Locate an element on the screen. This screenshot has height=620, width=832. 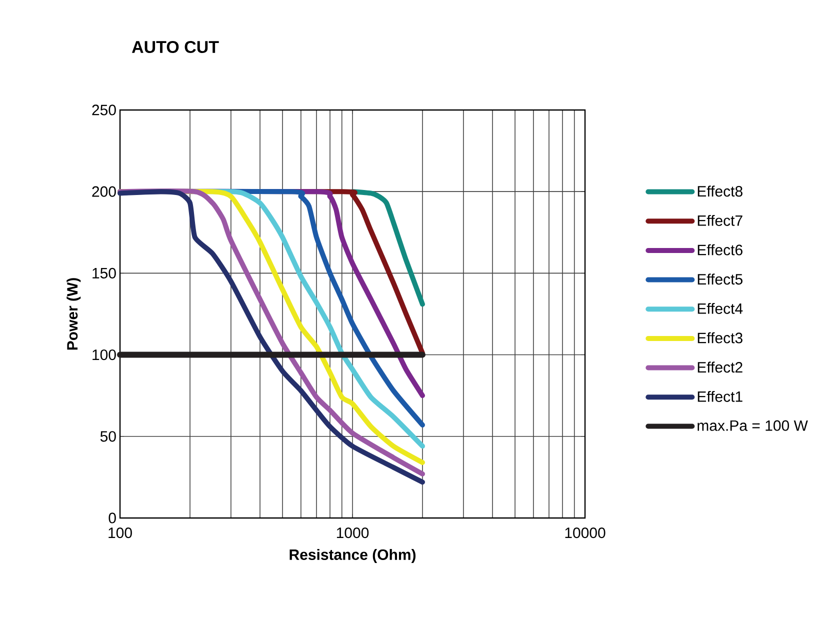
legend-label: Effect8 is located at coordinates (720, 191).